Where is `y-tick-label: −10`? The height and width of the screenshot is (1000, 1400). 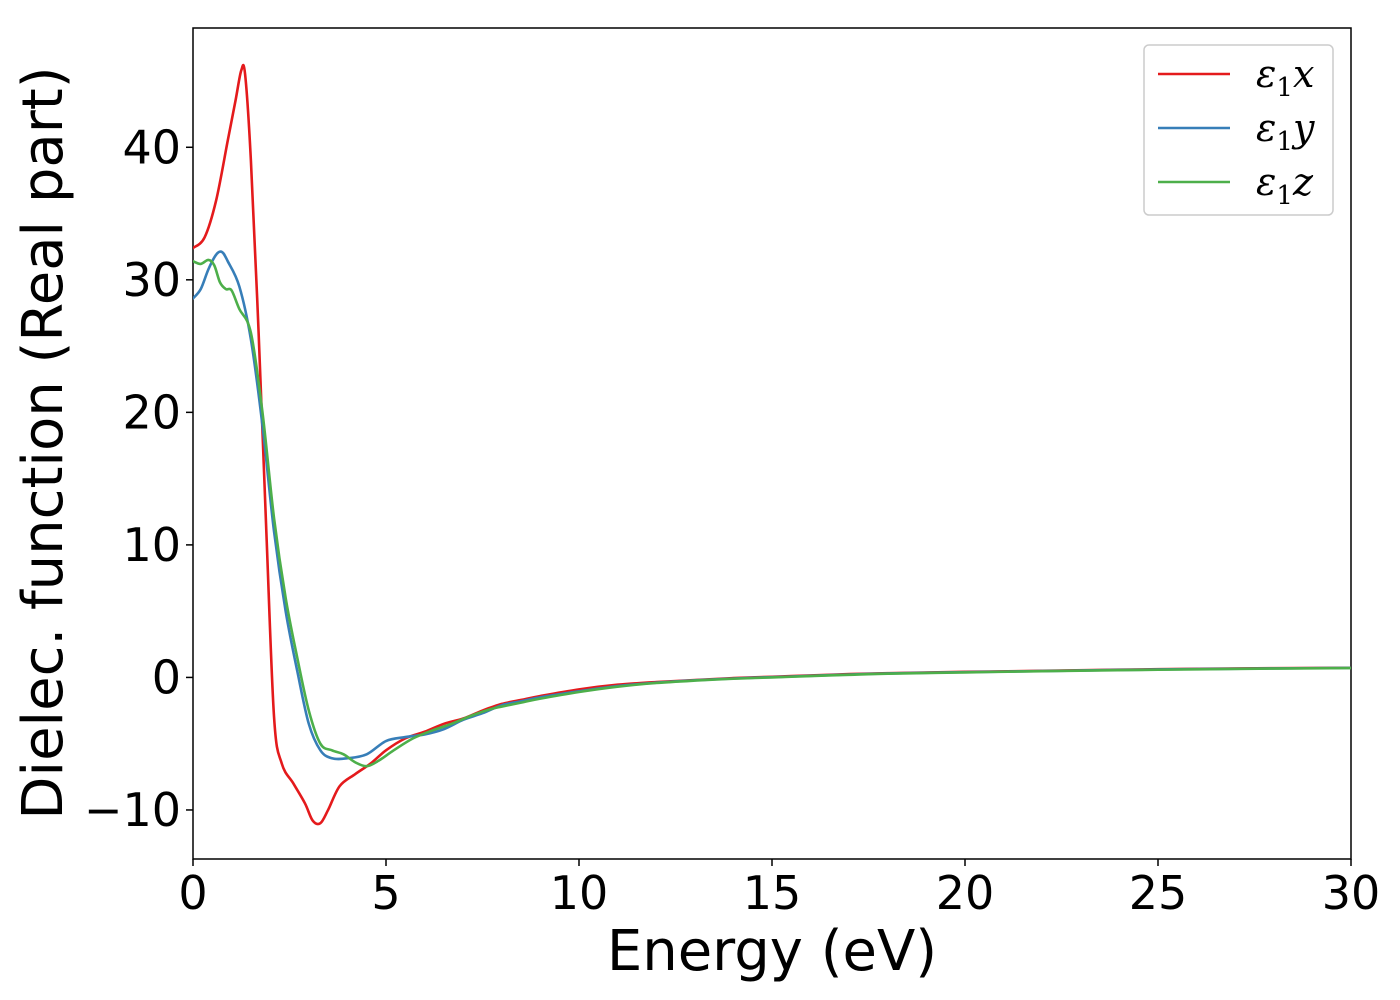 y-tick-label: −10 is located at coordinates (132, 810).